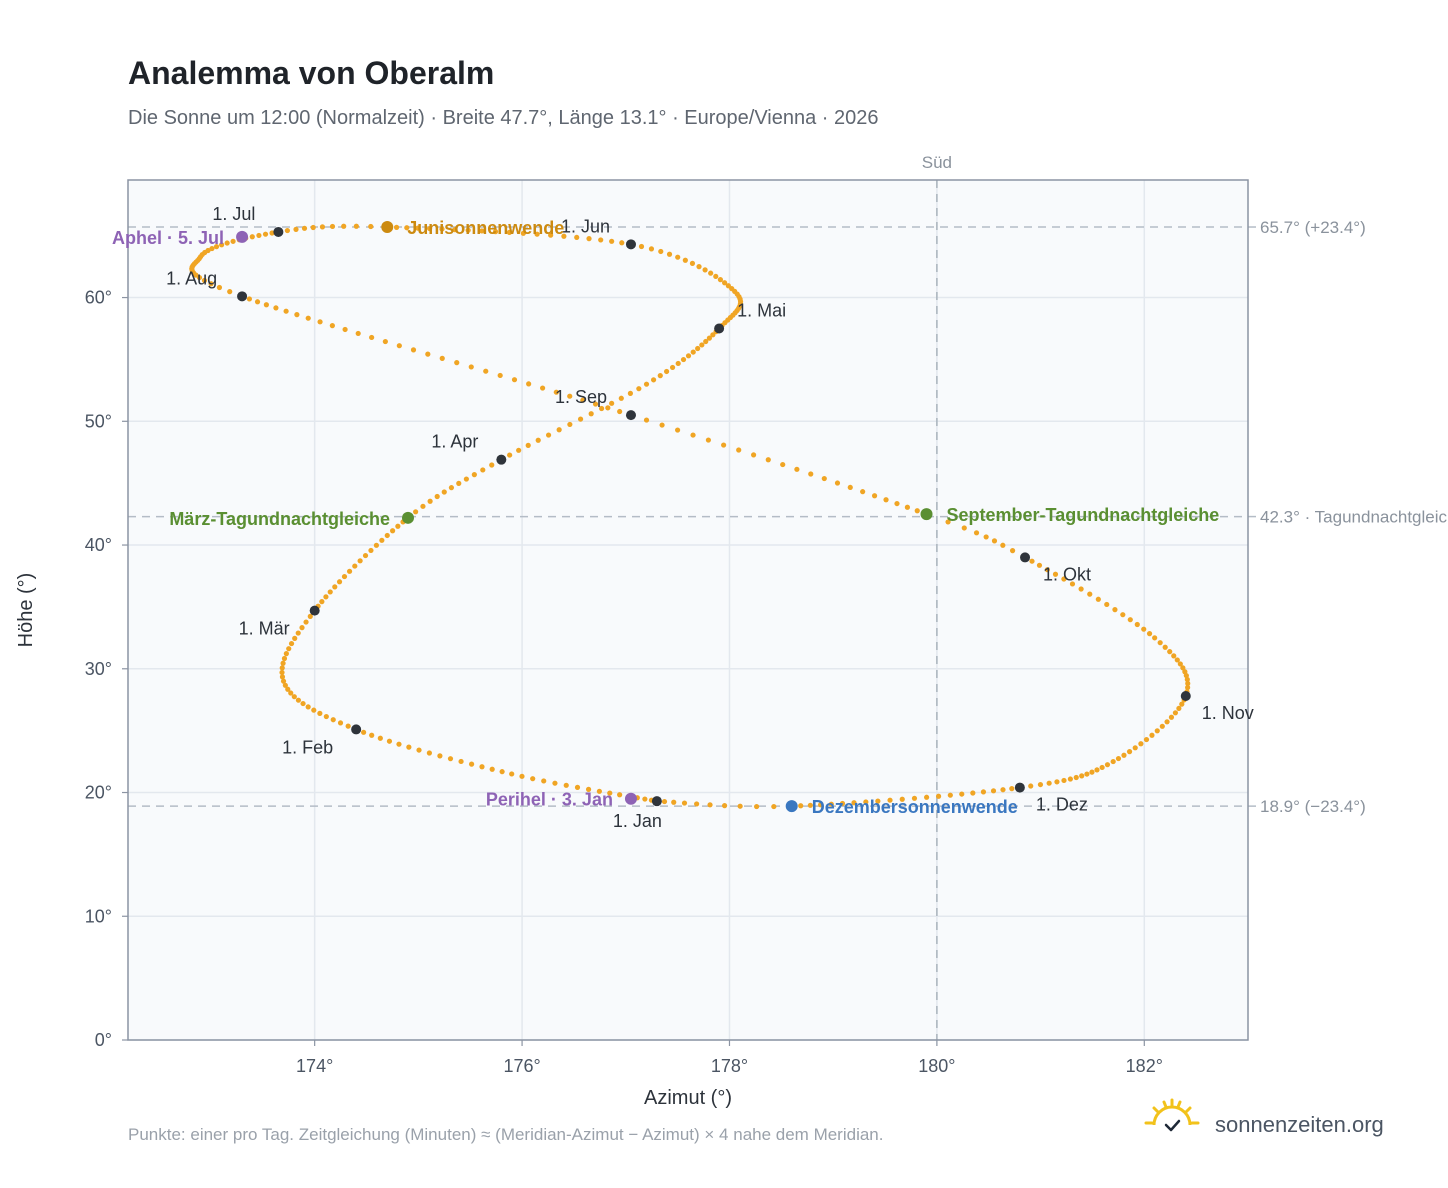 This screenshot has height=1188, width=1448. Describe the element at coordinates (937, 596) in the screenshot. I see `meridian: Süd` at that location.